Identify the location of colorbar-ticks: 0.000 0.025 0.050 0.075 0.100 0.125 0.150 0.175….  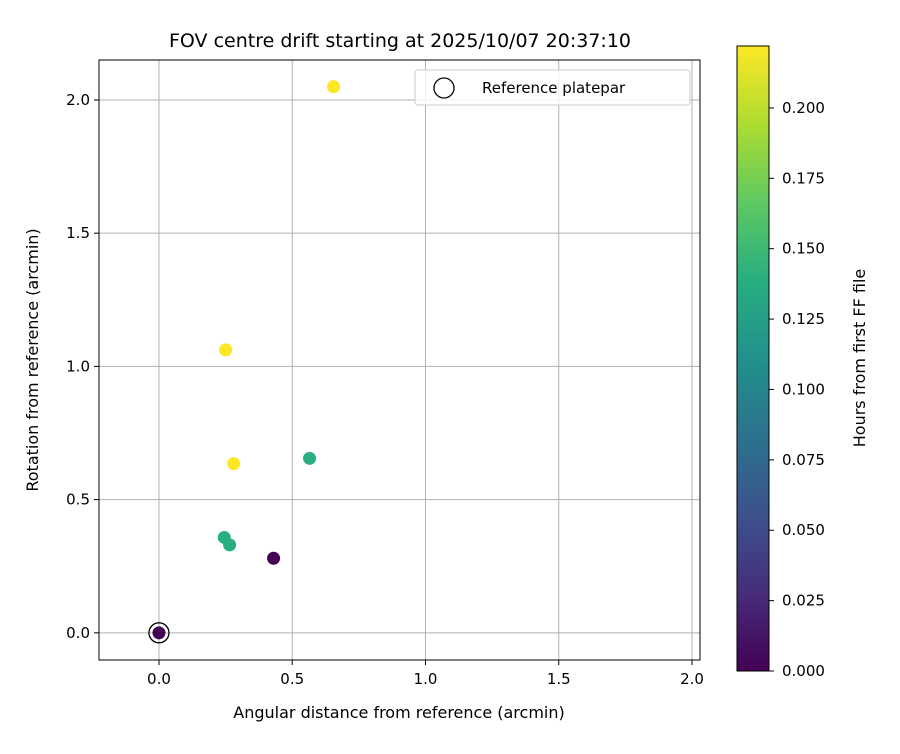
(797, 389).